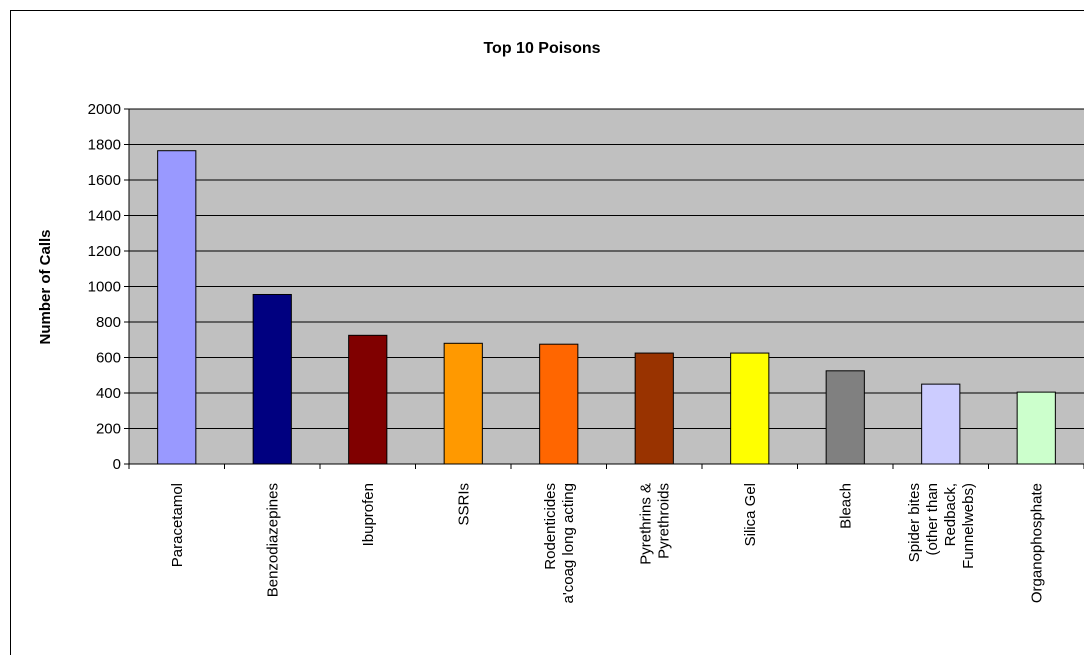 This screenshot has height=655, width=1084. I want to click on category-label: Benzodiazepines, so click(272, 540).